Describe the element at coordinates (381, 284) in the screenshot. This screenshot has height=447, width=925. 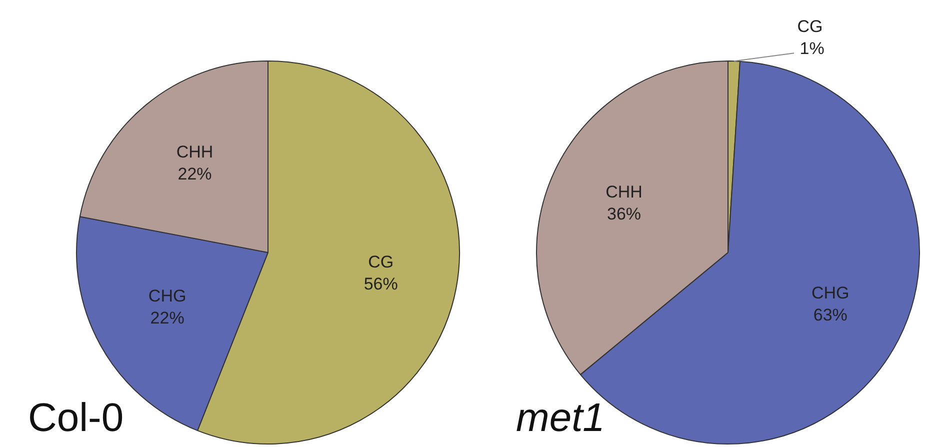
I see `data-label: 56%` at that location.